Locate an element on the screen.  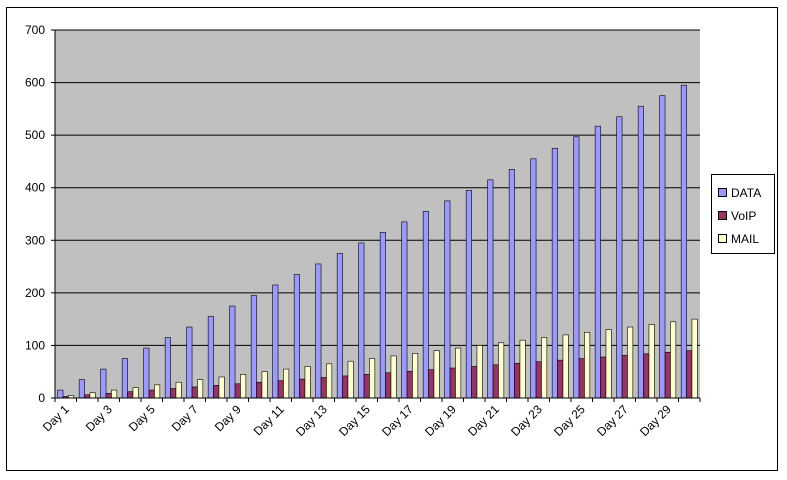
x-tick-label: Day 5 is located at coordinates (142, 418).